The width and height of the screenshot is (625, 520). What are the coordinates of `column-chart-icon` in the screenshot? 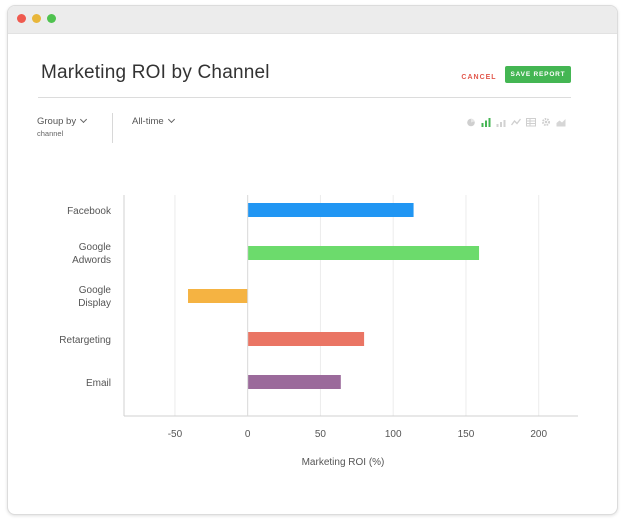 It's located at (501, 122).